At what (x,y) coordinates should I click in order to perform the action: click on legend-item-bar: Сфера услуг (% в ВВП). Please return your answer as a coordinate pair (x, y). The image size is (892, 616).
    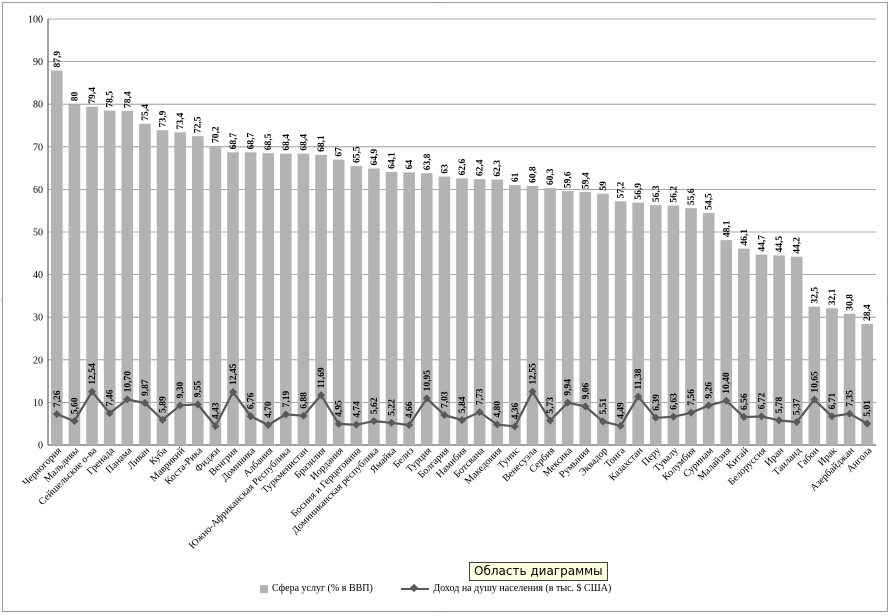
    Looking at the image, I should click on (316, 588).